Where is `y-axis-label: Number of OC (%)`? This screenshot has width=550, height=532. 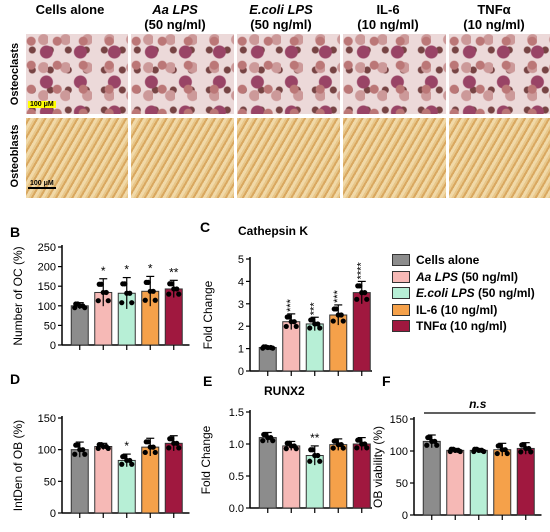 y-axis-label: Number of OC (%) is located at coordinates (18, 295).